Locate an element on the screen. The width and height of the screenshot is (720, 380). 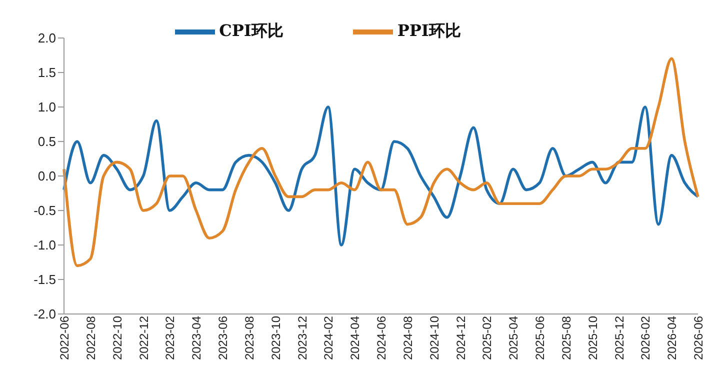
y-tick-label: -1.0 is located at coordinates (45, 245).